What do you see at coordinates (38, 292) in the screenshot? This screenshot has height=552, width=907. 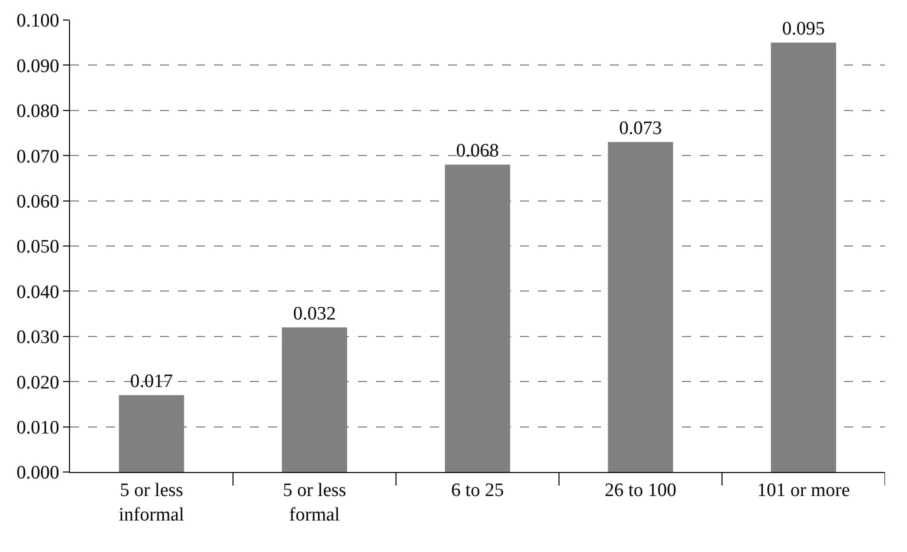 I see `y-tick-label: 0.040` at bounding box center [38, 292].